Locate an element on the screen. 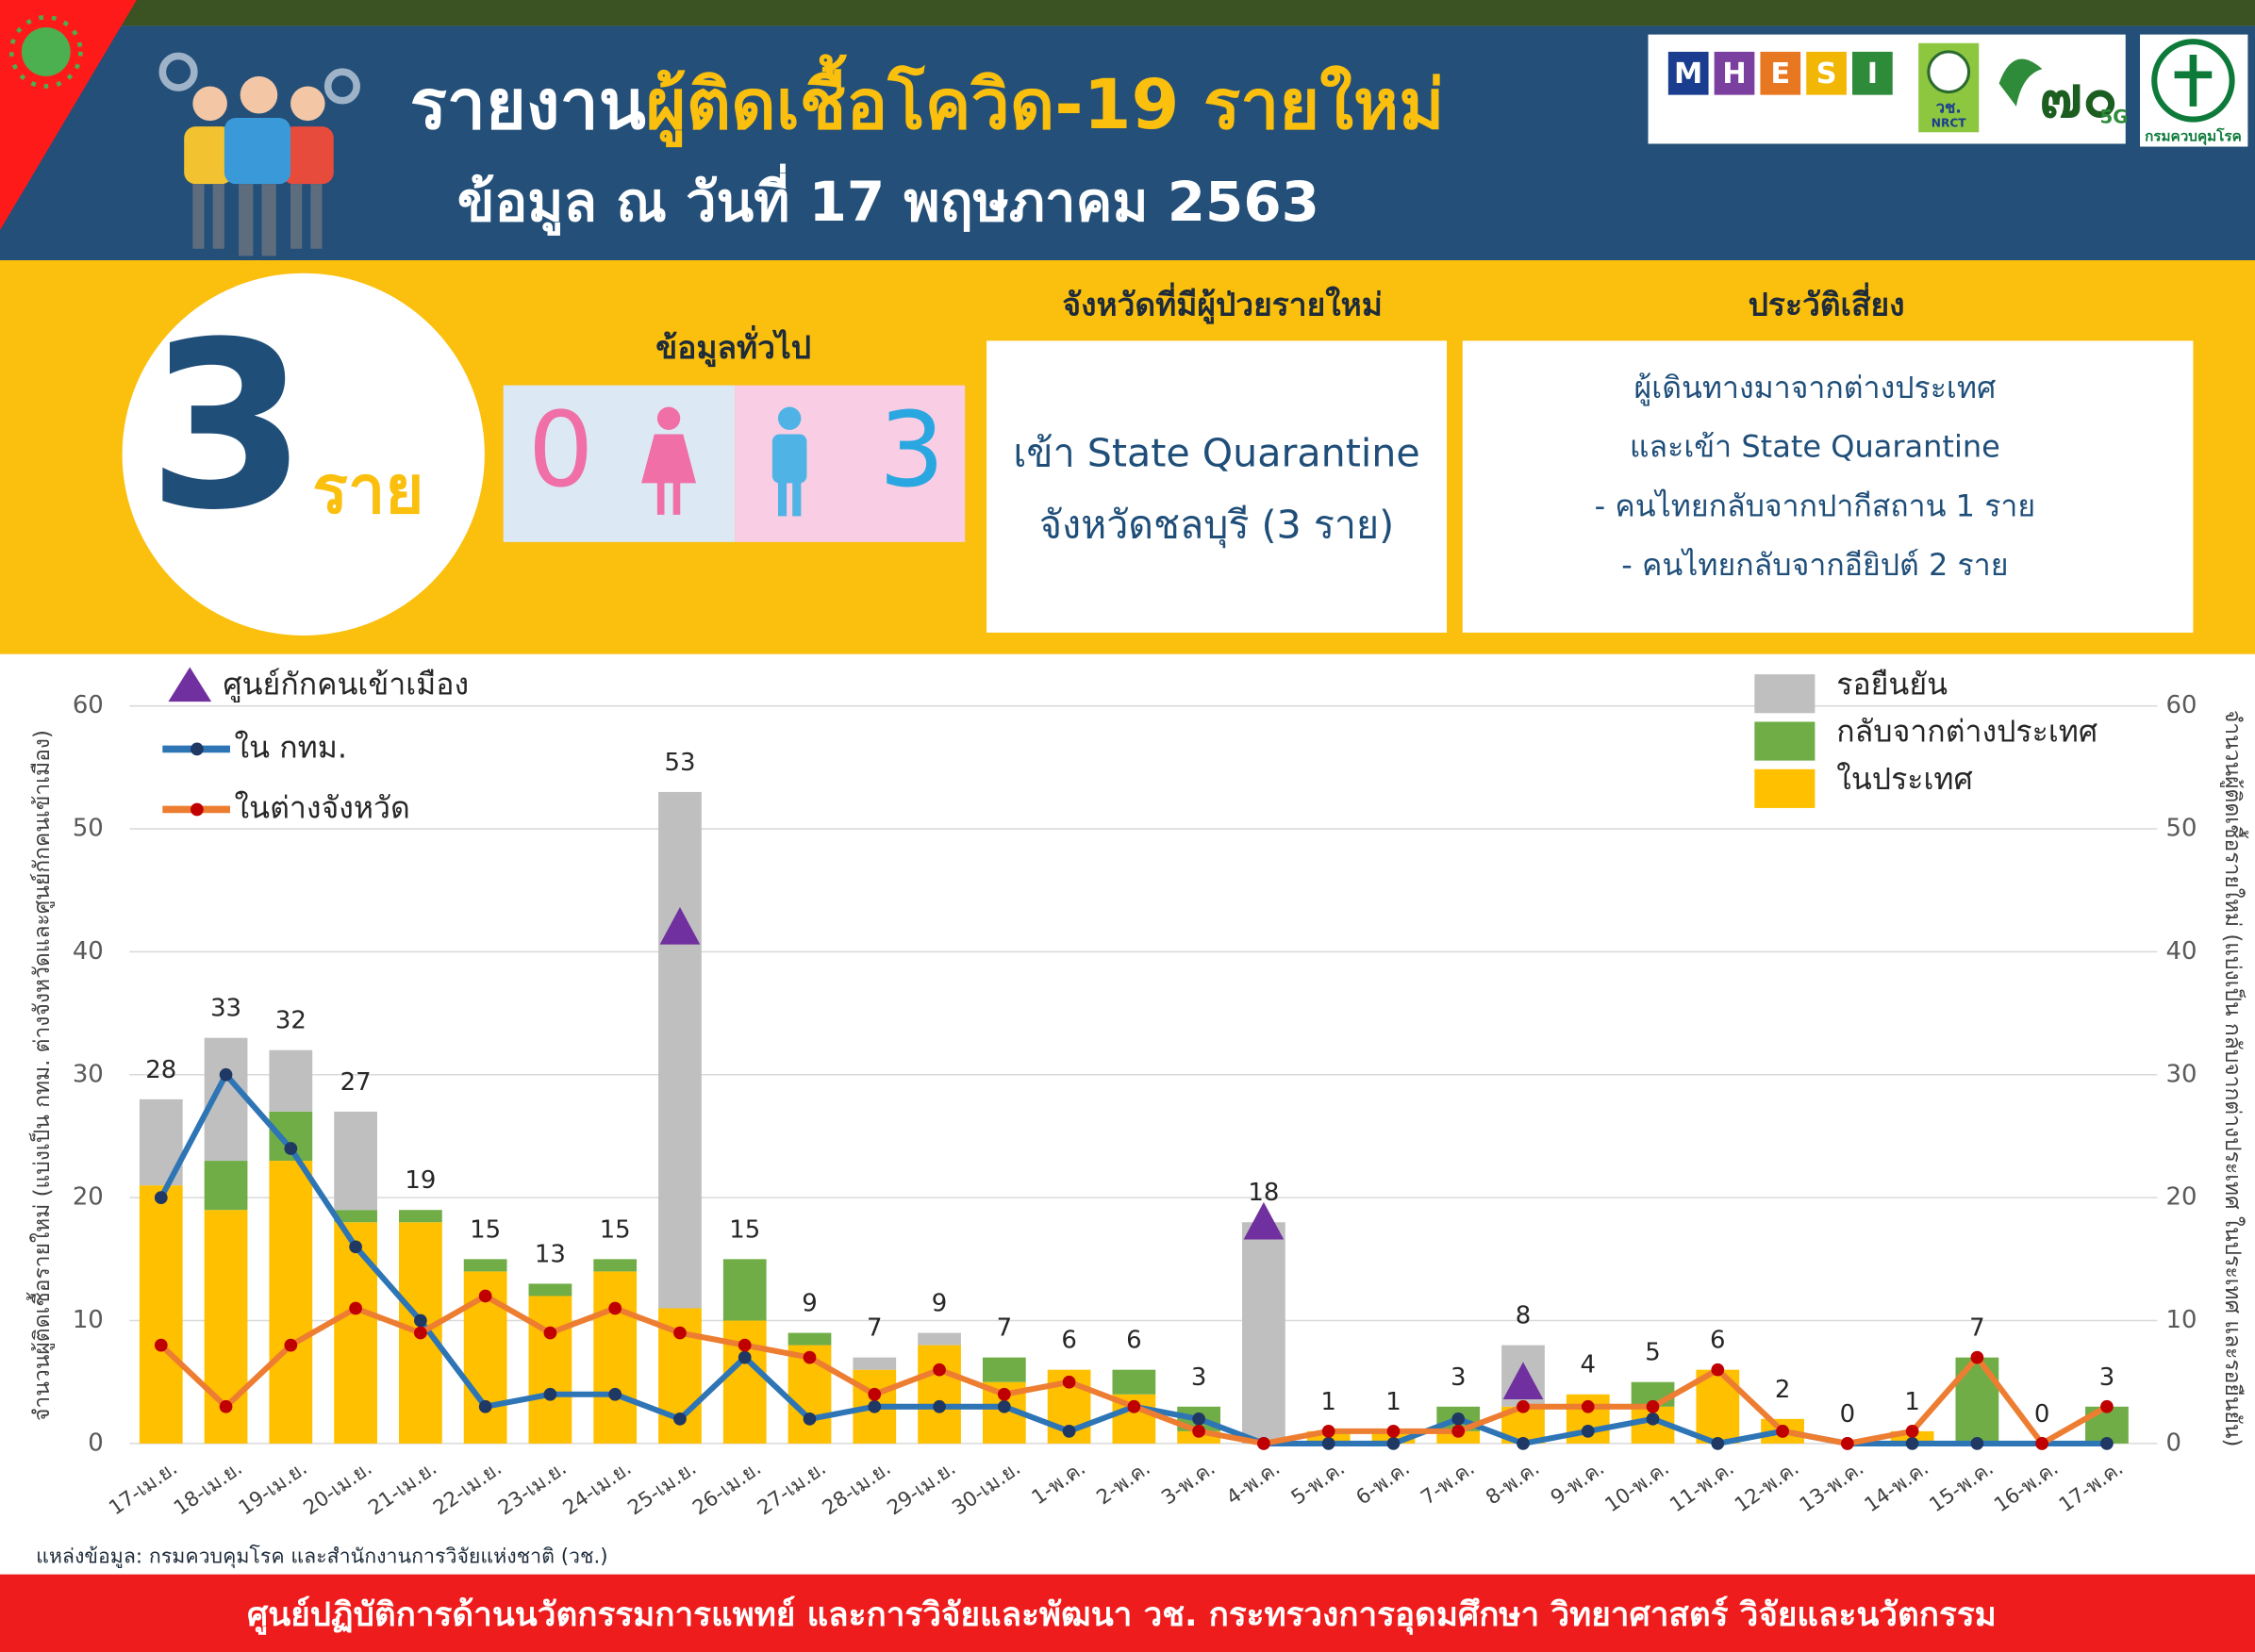  y2-tick-label: 50 is located at coordinates (2181, 829).